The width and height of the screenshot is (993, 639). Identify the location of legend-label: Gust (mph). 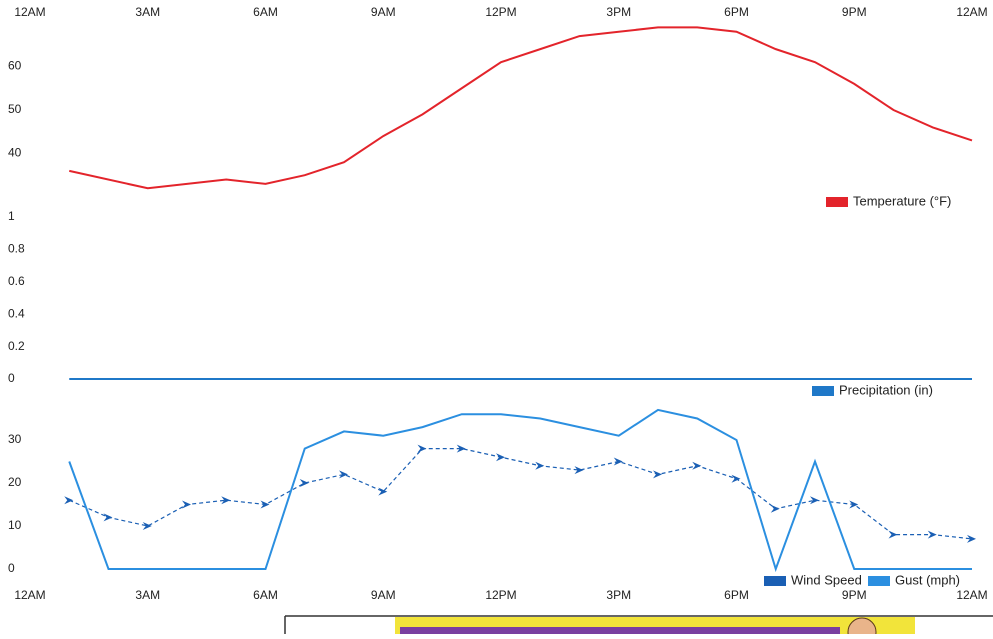
(927, 579).